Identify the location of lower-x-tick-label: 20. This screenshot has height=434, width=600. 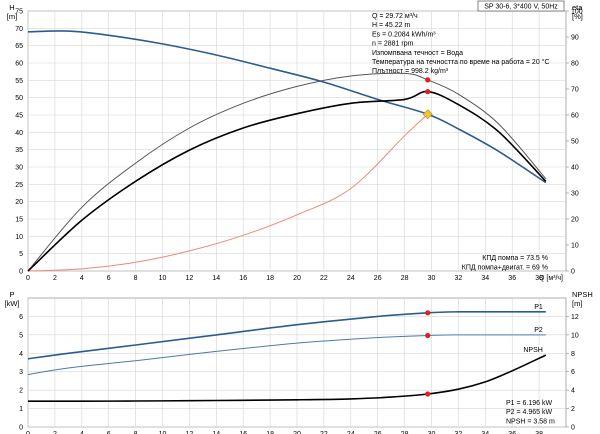
(297, 432).